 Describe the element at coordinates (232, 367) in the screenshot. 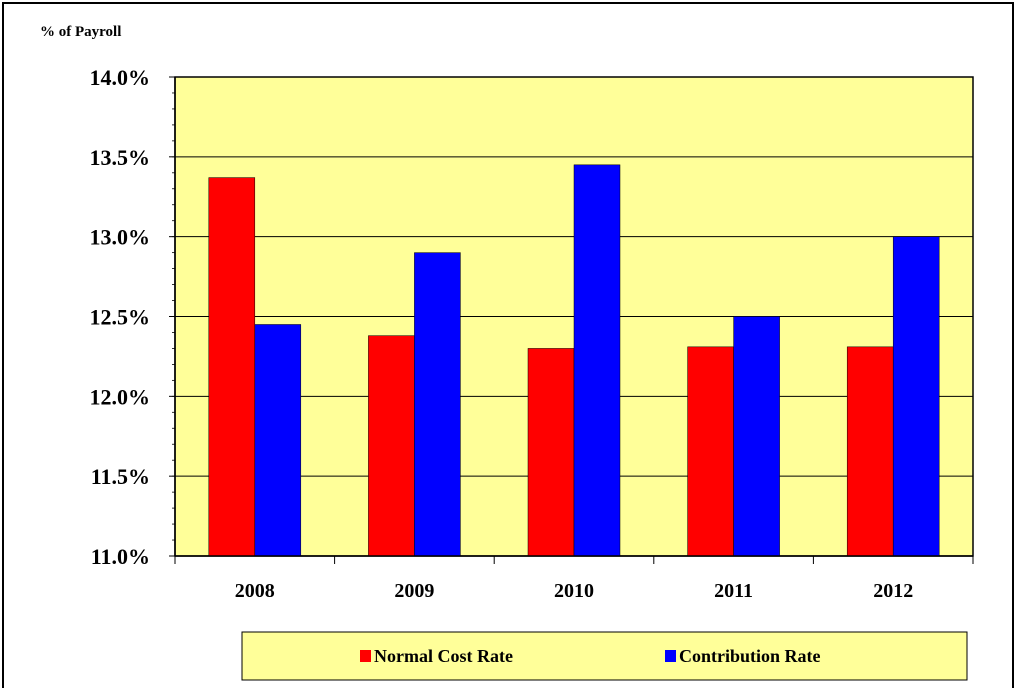

I see `bar-normal-cost-rate-2008` at that location.